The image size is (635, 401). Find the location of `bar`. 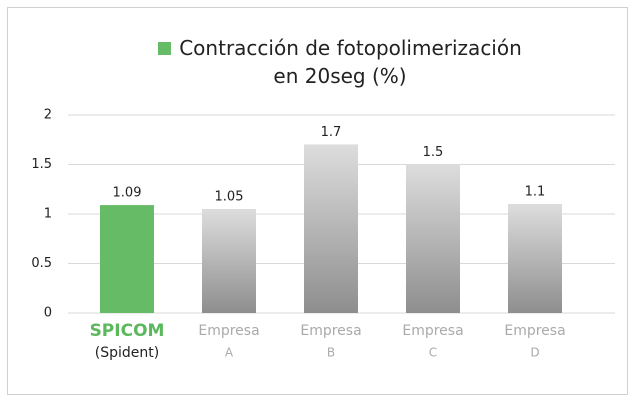

bar is located at coordinates (127, 259).